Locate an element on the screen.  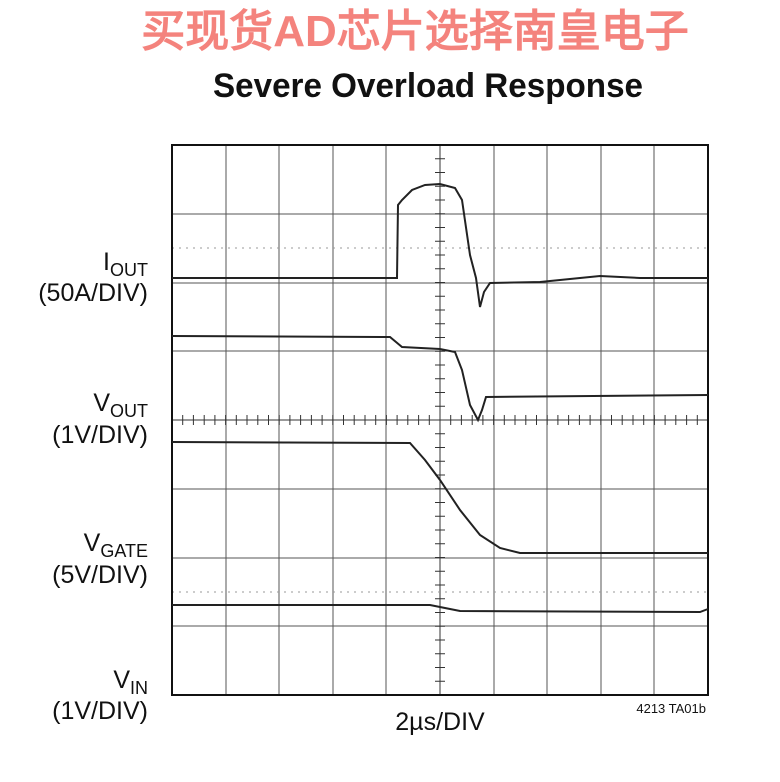
channel-subscript: IN is located at coordinates (139, 688).